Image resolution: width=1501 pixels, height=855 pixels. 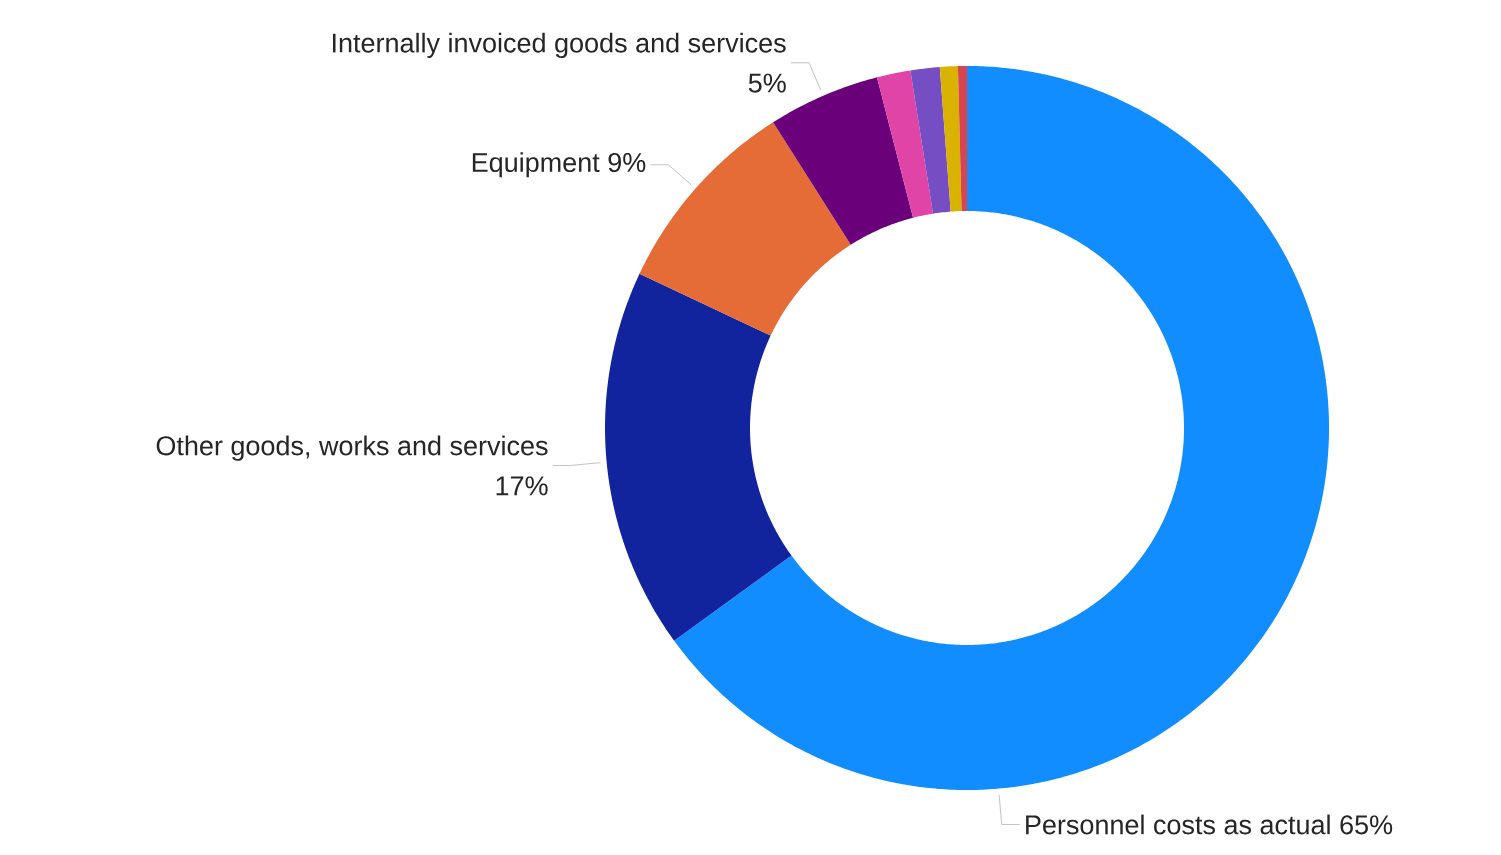 I want to click on data-label: 65%, so click(x=1366, y=825).